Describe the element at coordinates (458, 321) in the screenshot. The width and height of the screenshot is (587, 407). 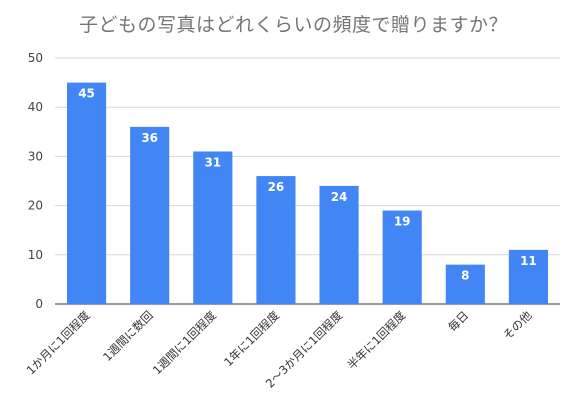
I see `x-tick-label: 毎日` at that location.